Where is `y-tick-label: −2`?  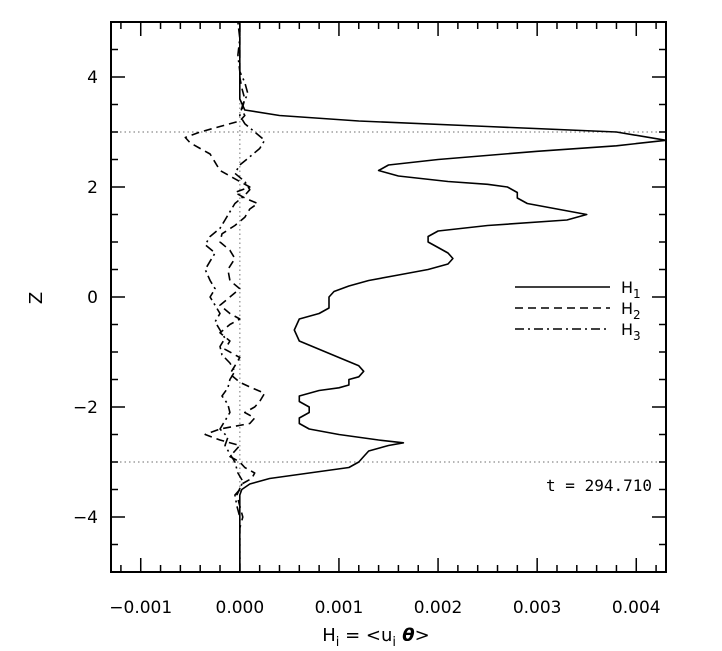
y-tick-label: −2 is located at coordinates (85, 408).